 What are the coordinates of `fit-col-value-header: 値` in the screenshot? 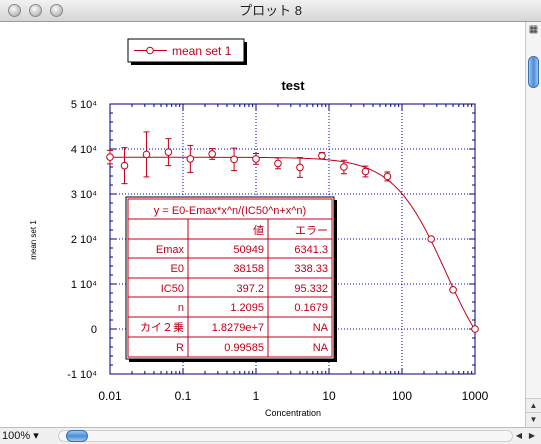 It's located at (258, 230).